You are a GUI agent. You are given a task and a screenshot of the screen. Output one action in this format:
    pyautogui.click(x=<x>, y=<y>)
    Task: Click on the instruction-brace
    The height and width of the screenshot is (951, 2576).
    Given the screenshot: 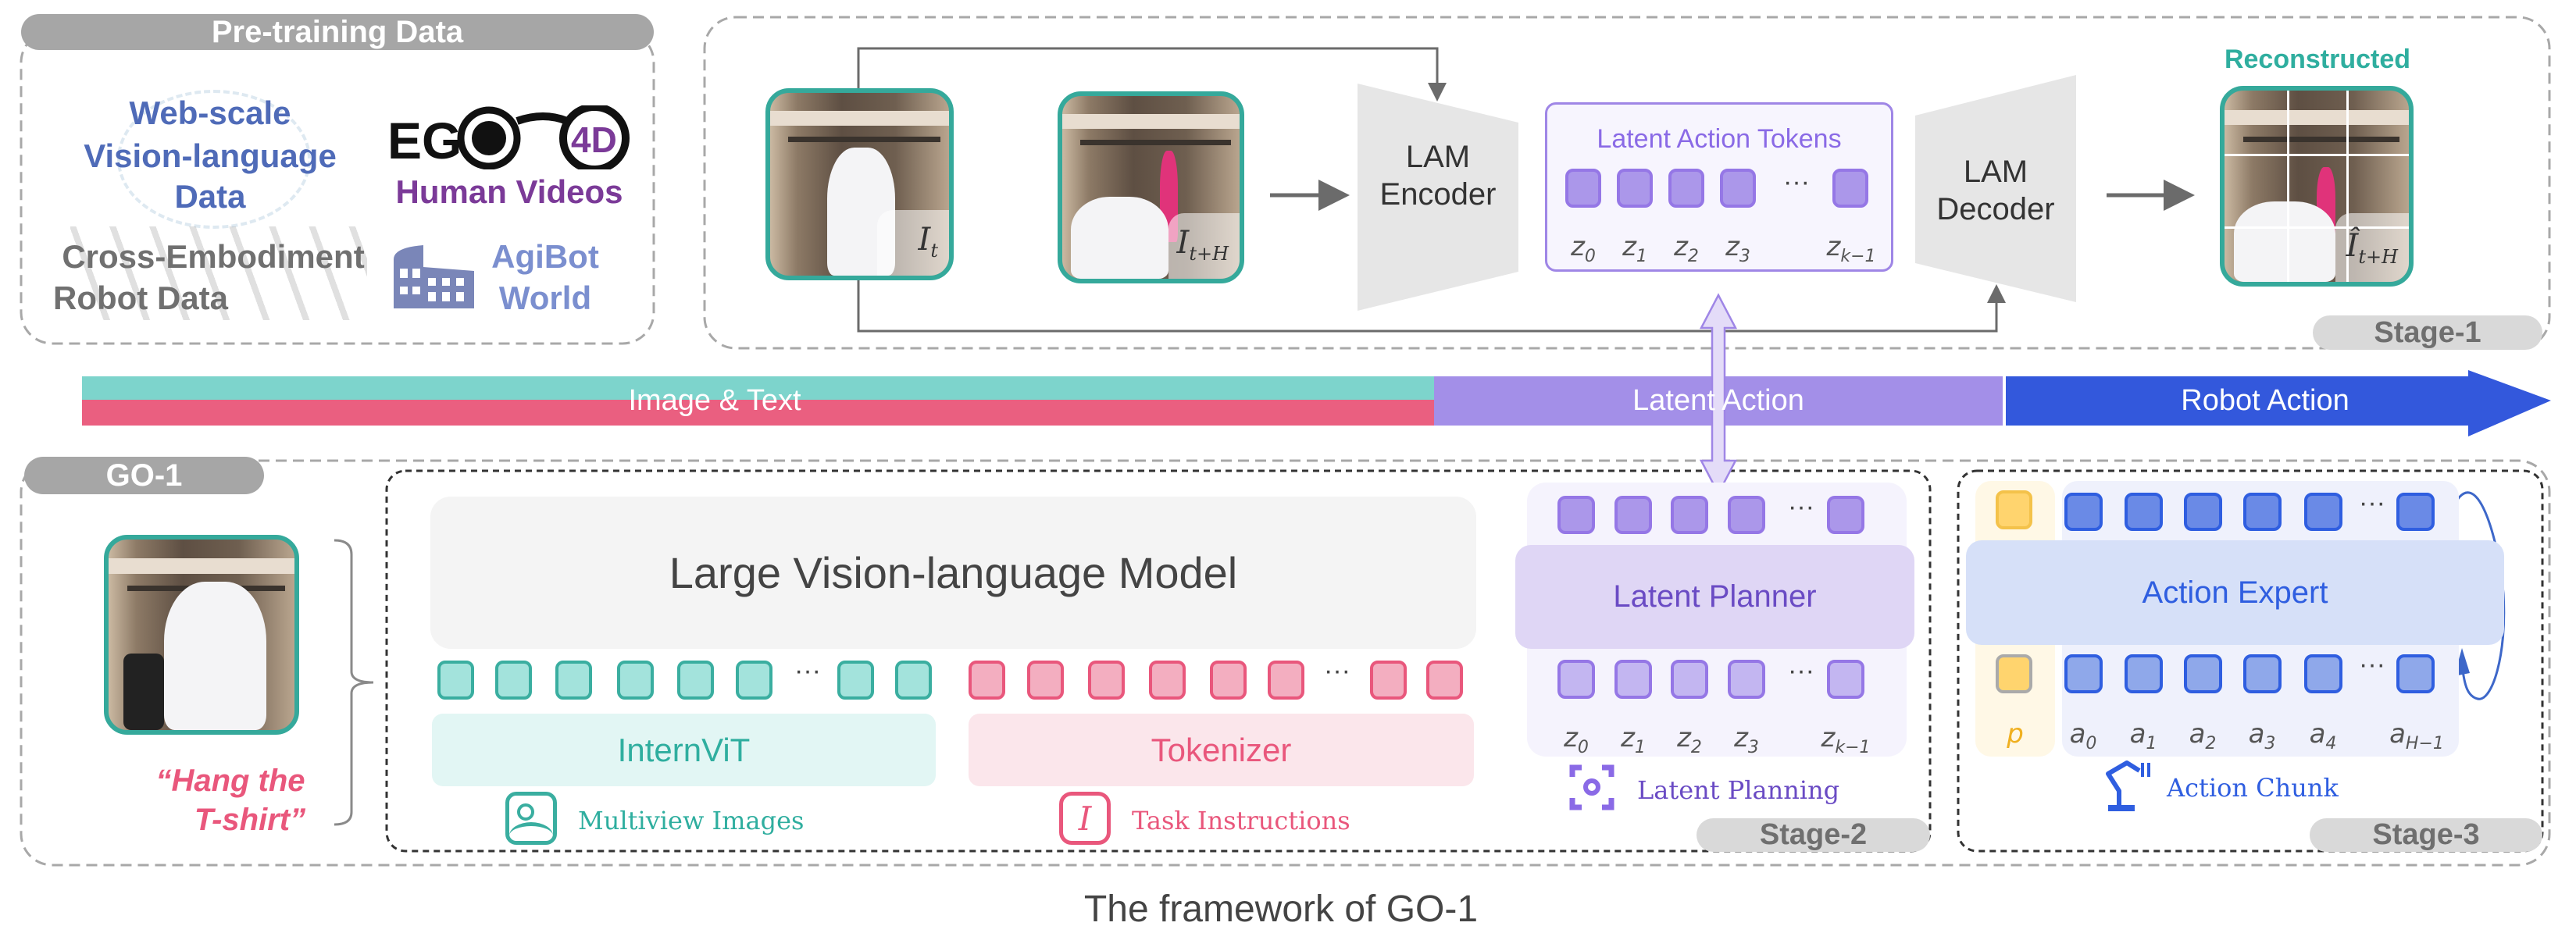 What is the action you would take?
    pyautogui.click(x=354, y=682)
    